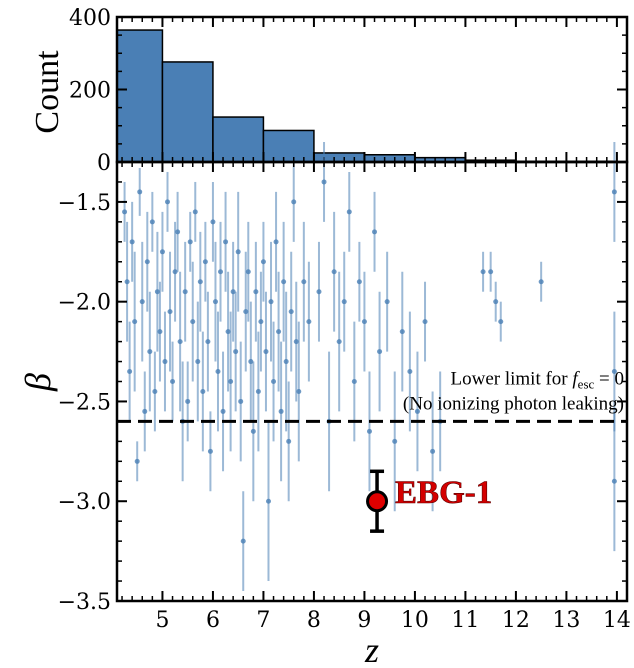 Image resolution: width=634 pixels, height=668 pixels. What do you see at coordinates (371, 649) in the screenshot?
I see `scatter-x-axis-label: z` at bounding box center [371, 649].